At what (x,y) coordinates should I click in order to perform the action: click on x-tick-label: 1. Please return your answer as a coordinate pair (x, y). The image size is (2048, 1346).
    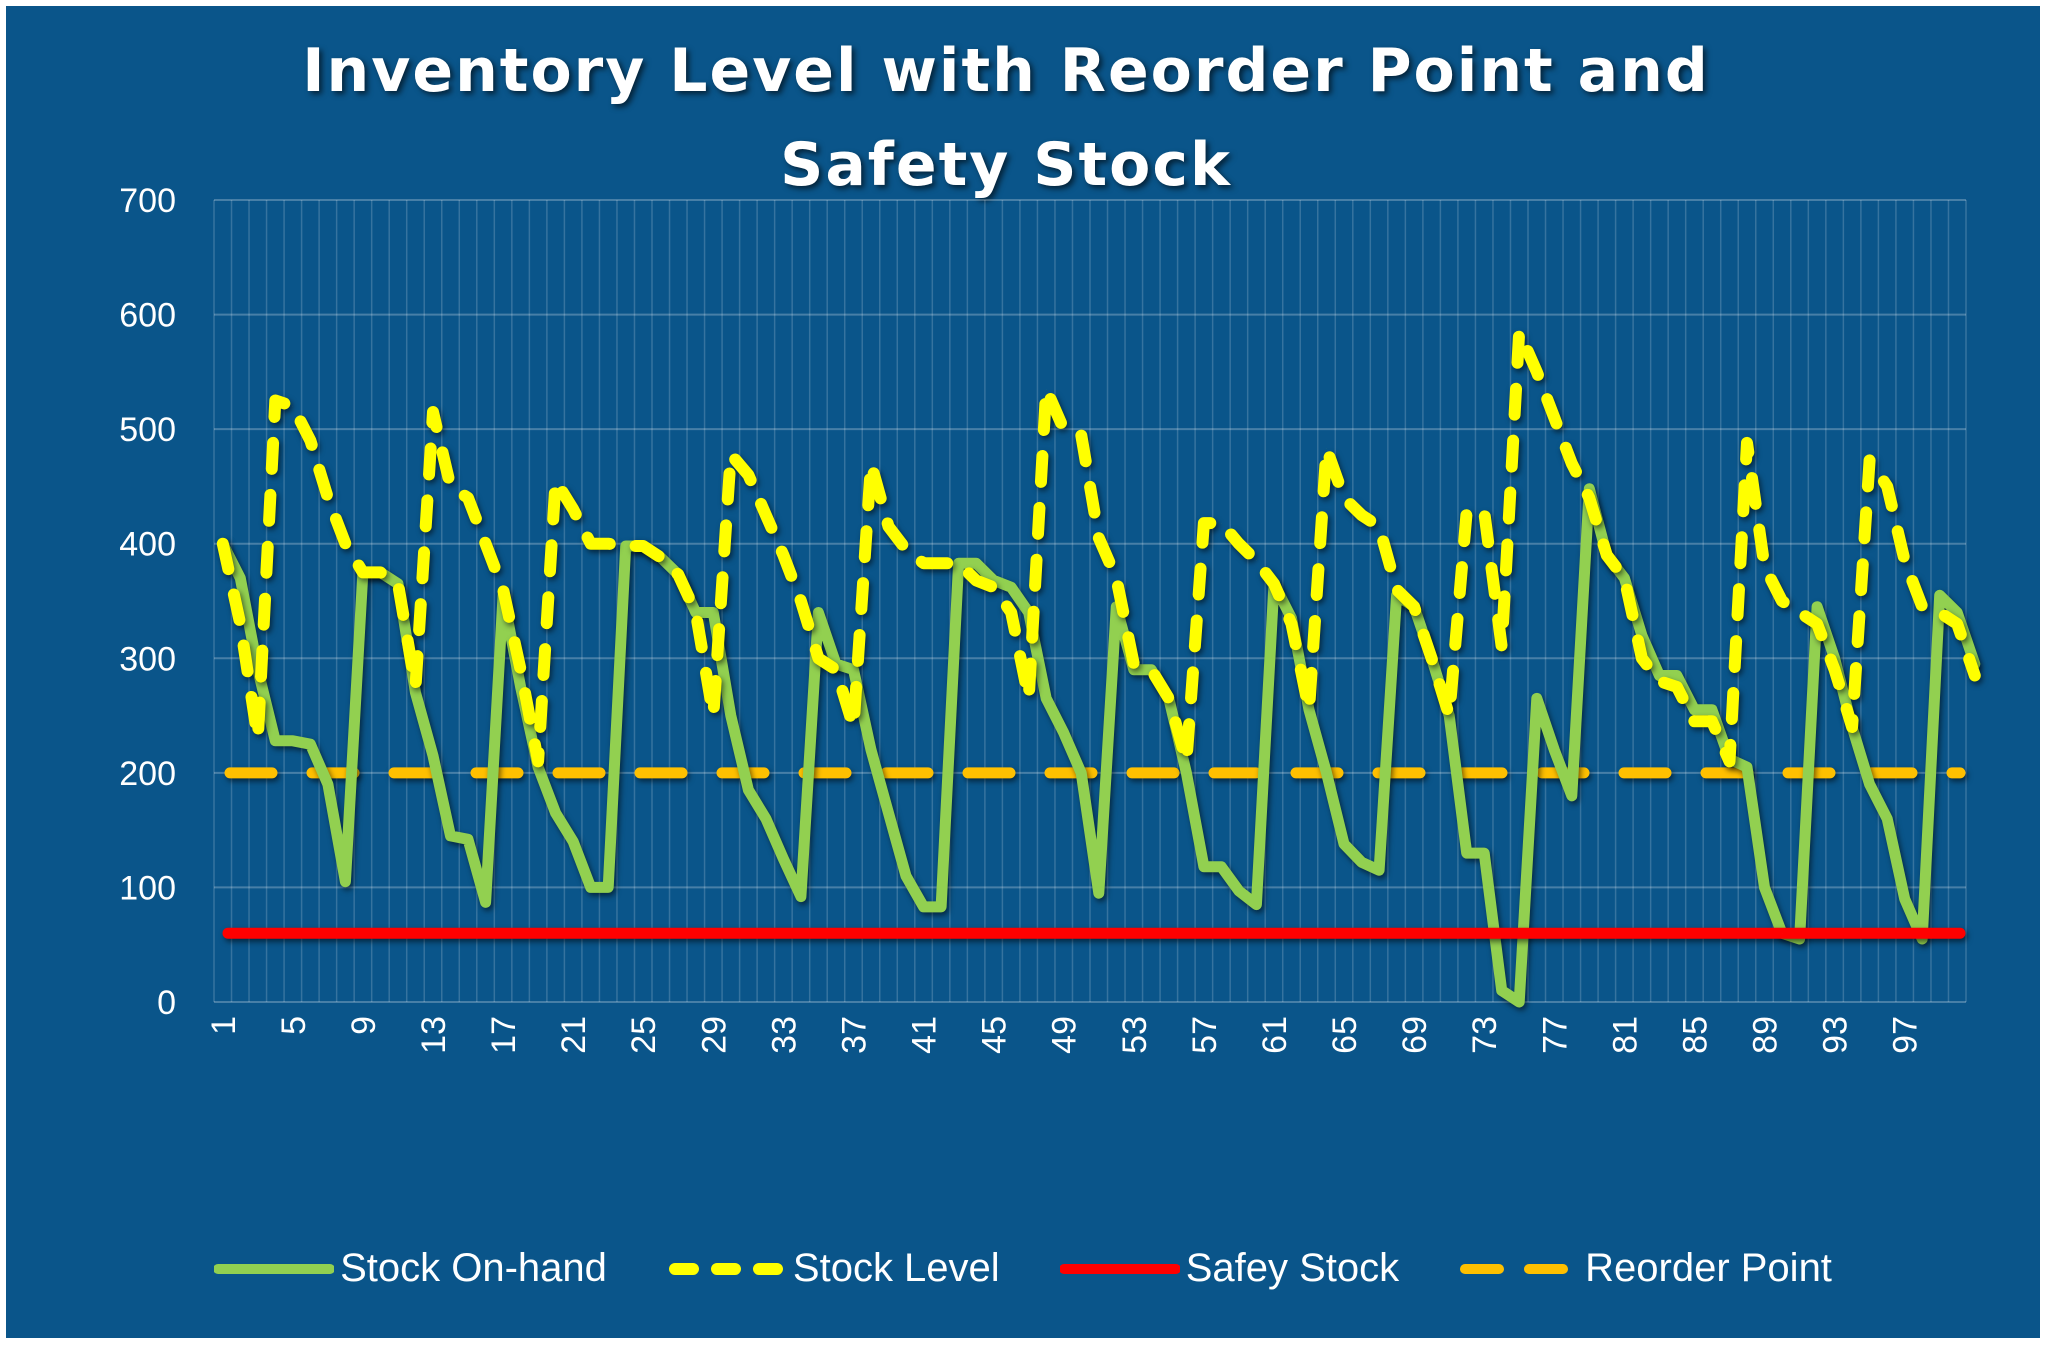
    Looking at the image, I should click on (224, 1025).